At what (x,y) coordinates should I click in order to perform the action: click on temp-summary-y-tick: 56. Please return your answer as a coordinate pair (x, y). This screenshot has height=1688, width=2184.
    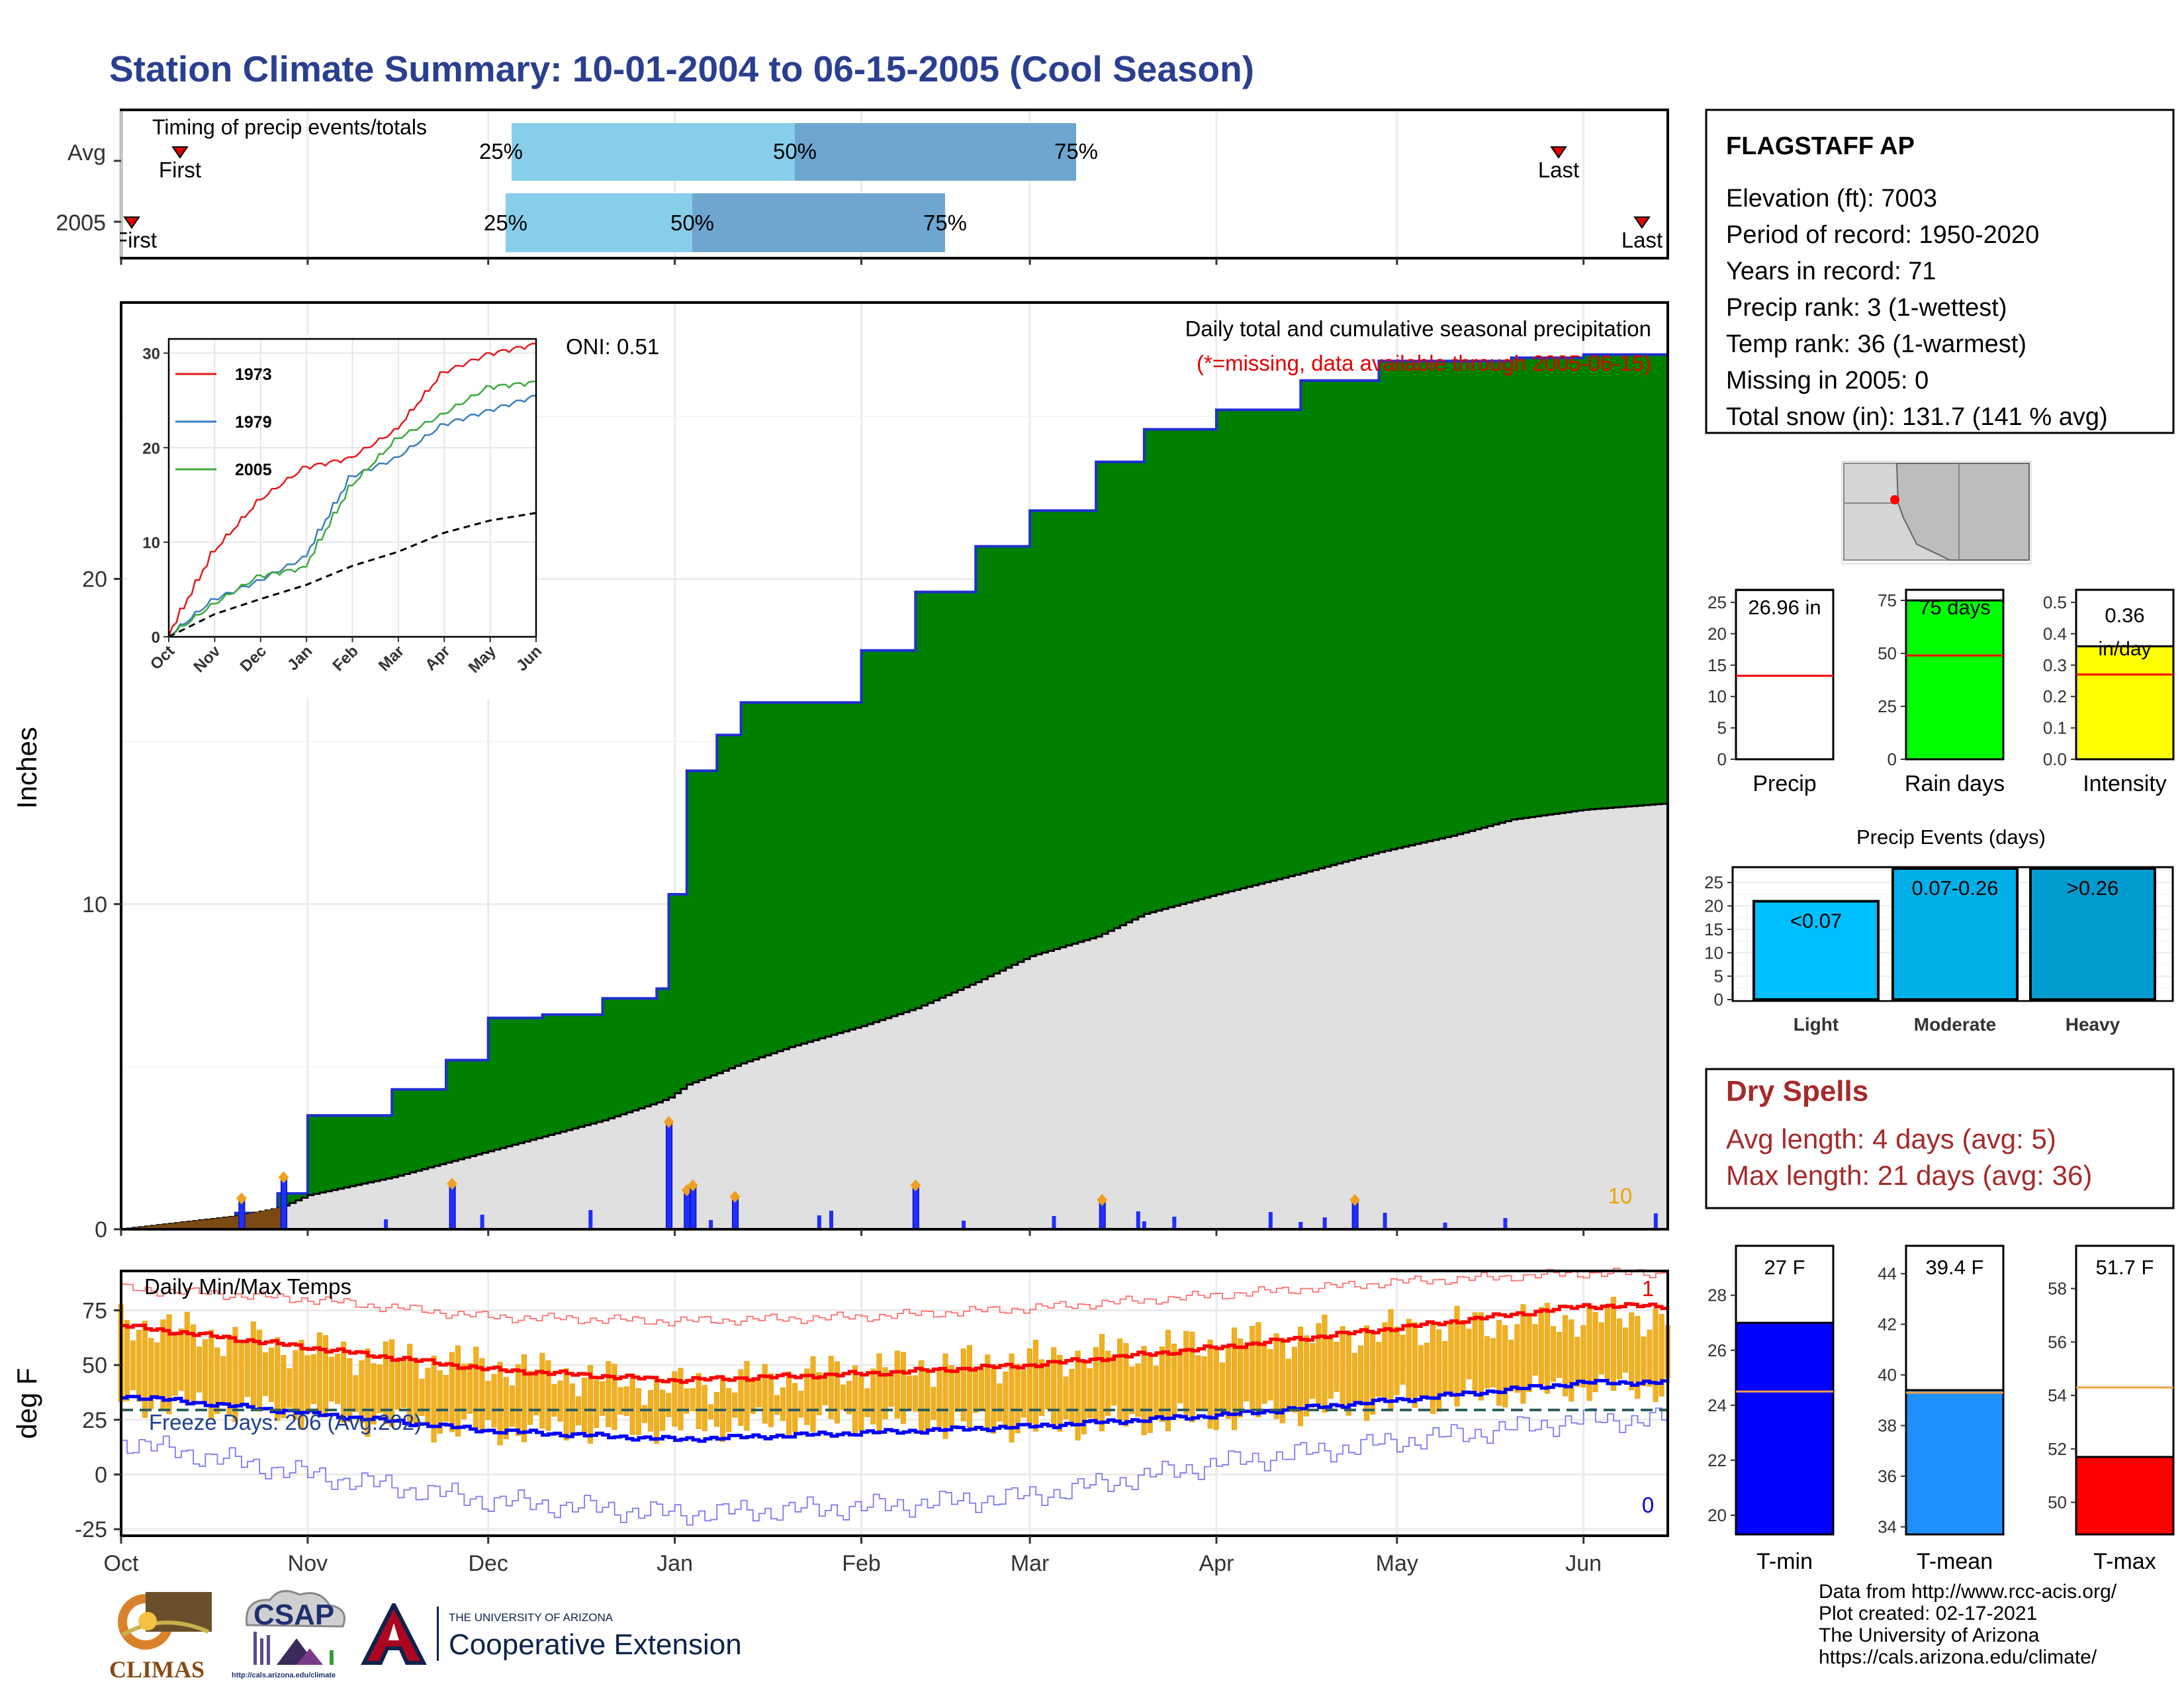
    Looking at the image, I should click on (2057, 1342).